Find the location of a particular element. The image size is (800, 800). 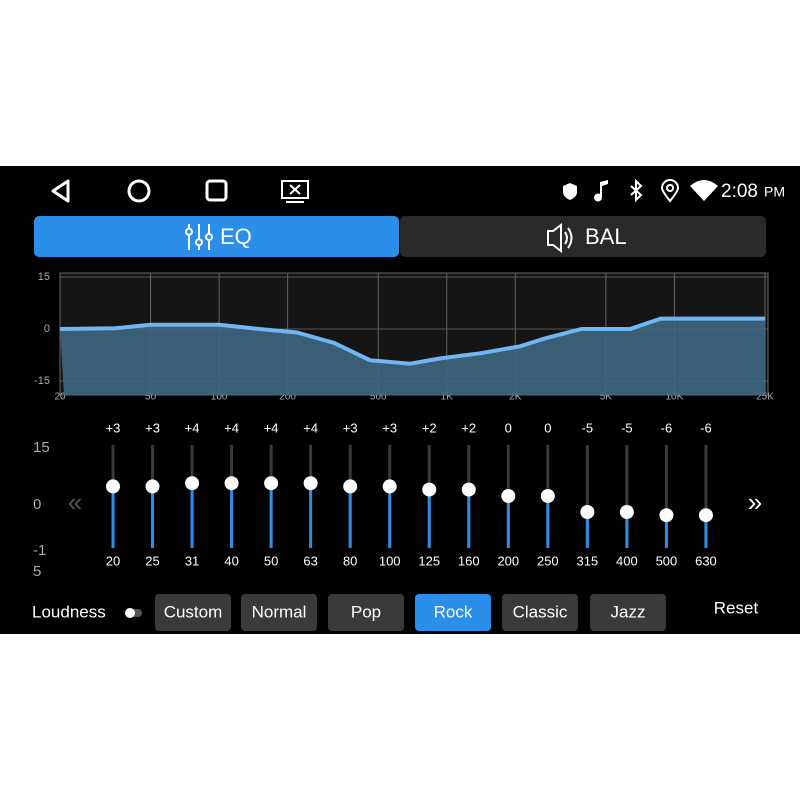

scale-label: -1 5 is located at coordinates (39, 561).